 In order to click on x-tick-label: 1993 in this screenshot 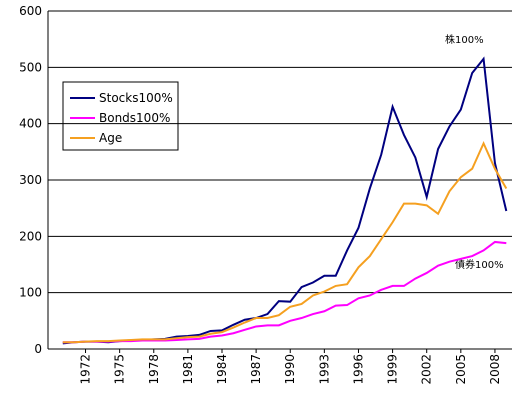, I will do `click(324, 369)`.